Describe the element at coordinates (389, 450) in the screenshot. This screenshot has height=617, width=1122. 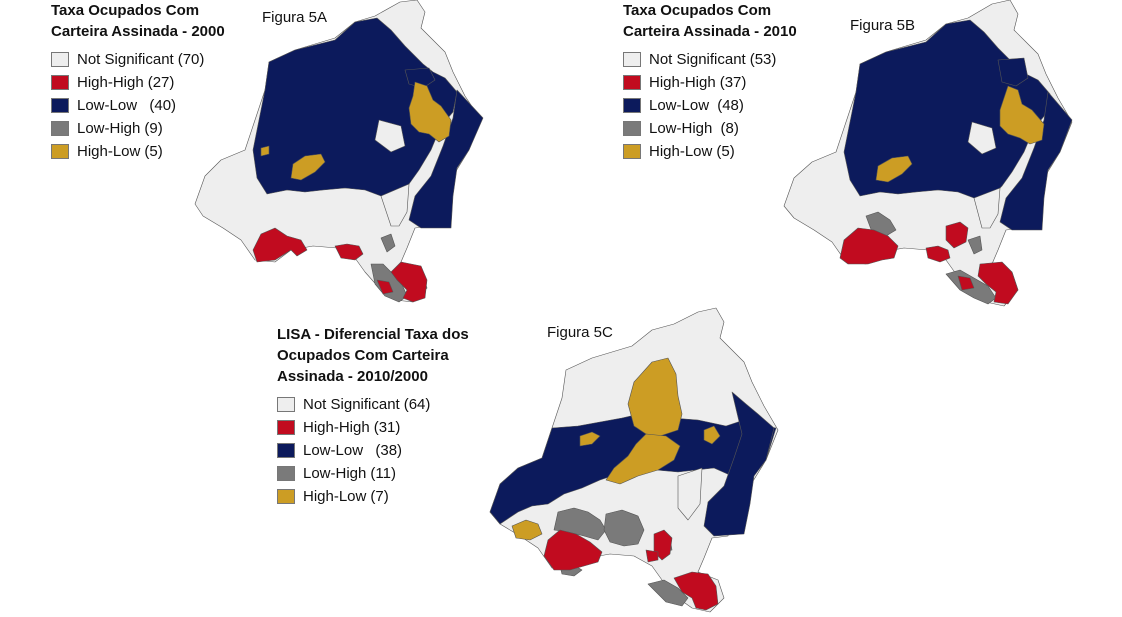
I see `legend-count: (38)` at that location.